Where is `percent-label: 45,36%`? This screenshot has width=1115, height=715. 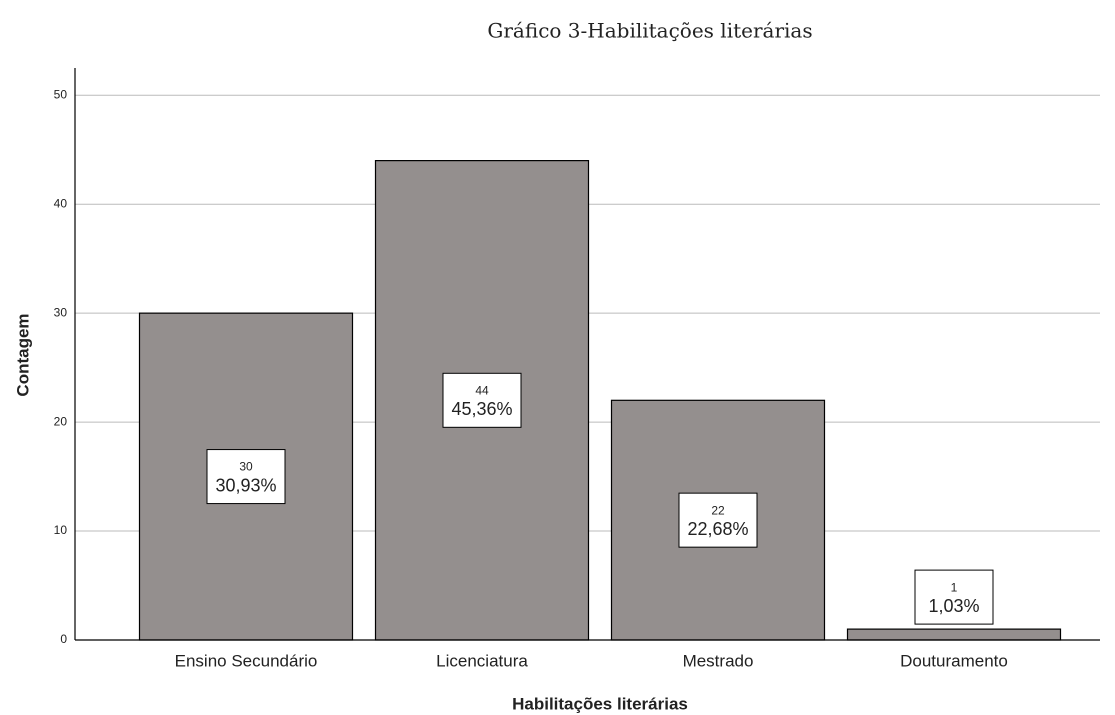
percent-label: 45,36% is located at coordinates (481, 409).